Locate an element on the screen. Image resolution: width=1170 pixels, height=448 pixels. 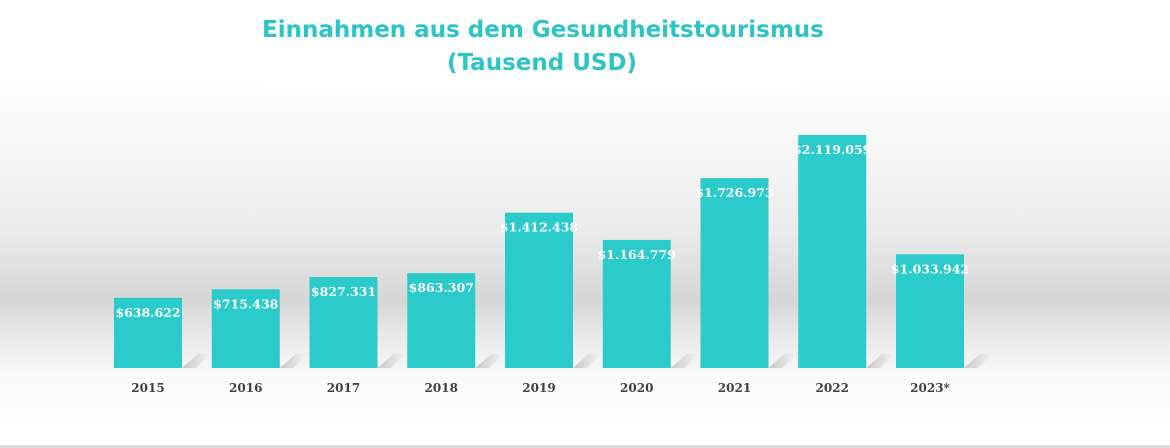
title-background is located at coordinates (533, 47).